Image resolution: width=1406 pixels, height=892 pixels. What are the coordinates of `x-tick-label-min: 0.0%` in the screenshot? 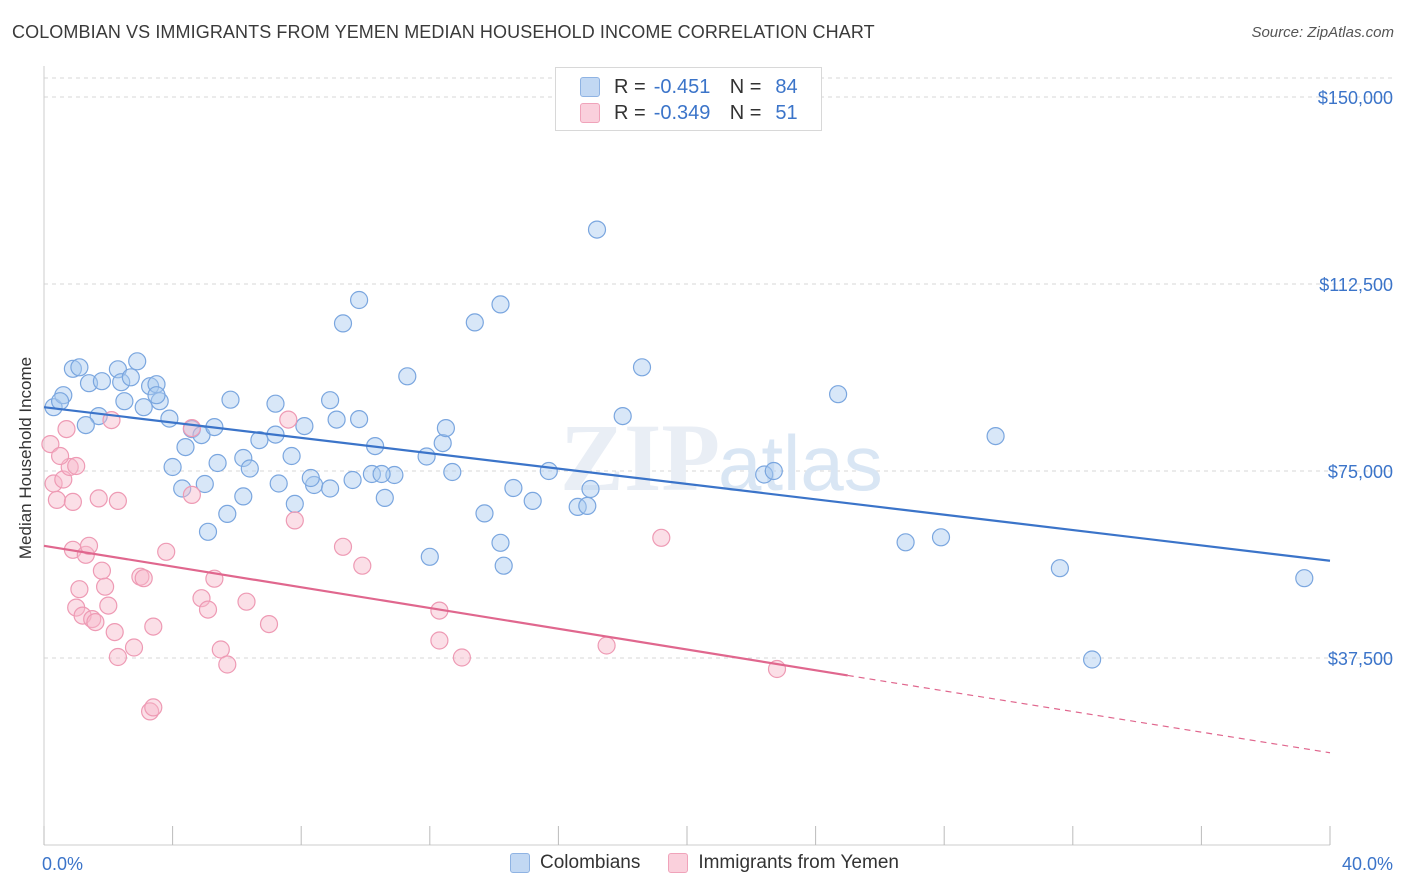 It's located at (62, 864).